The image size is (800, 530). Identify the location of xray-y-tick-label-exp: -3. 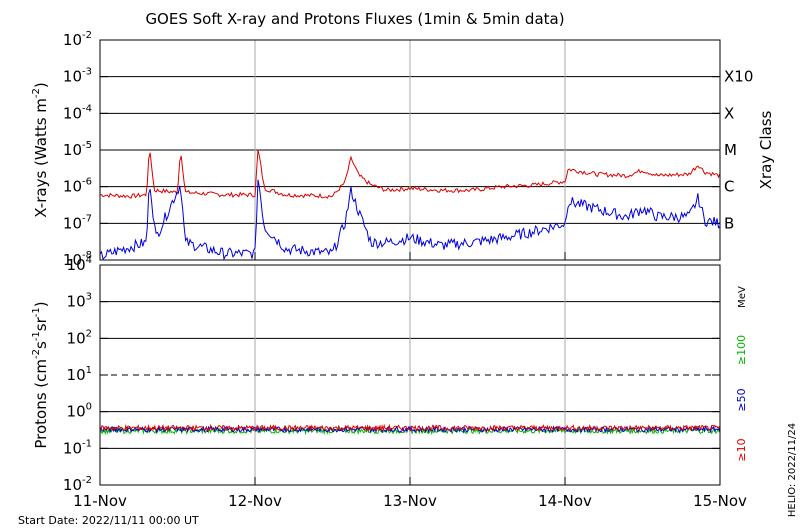
(87, 72).